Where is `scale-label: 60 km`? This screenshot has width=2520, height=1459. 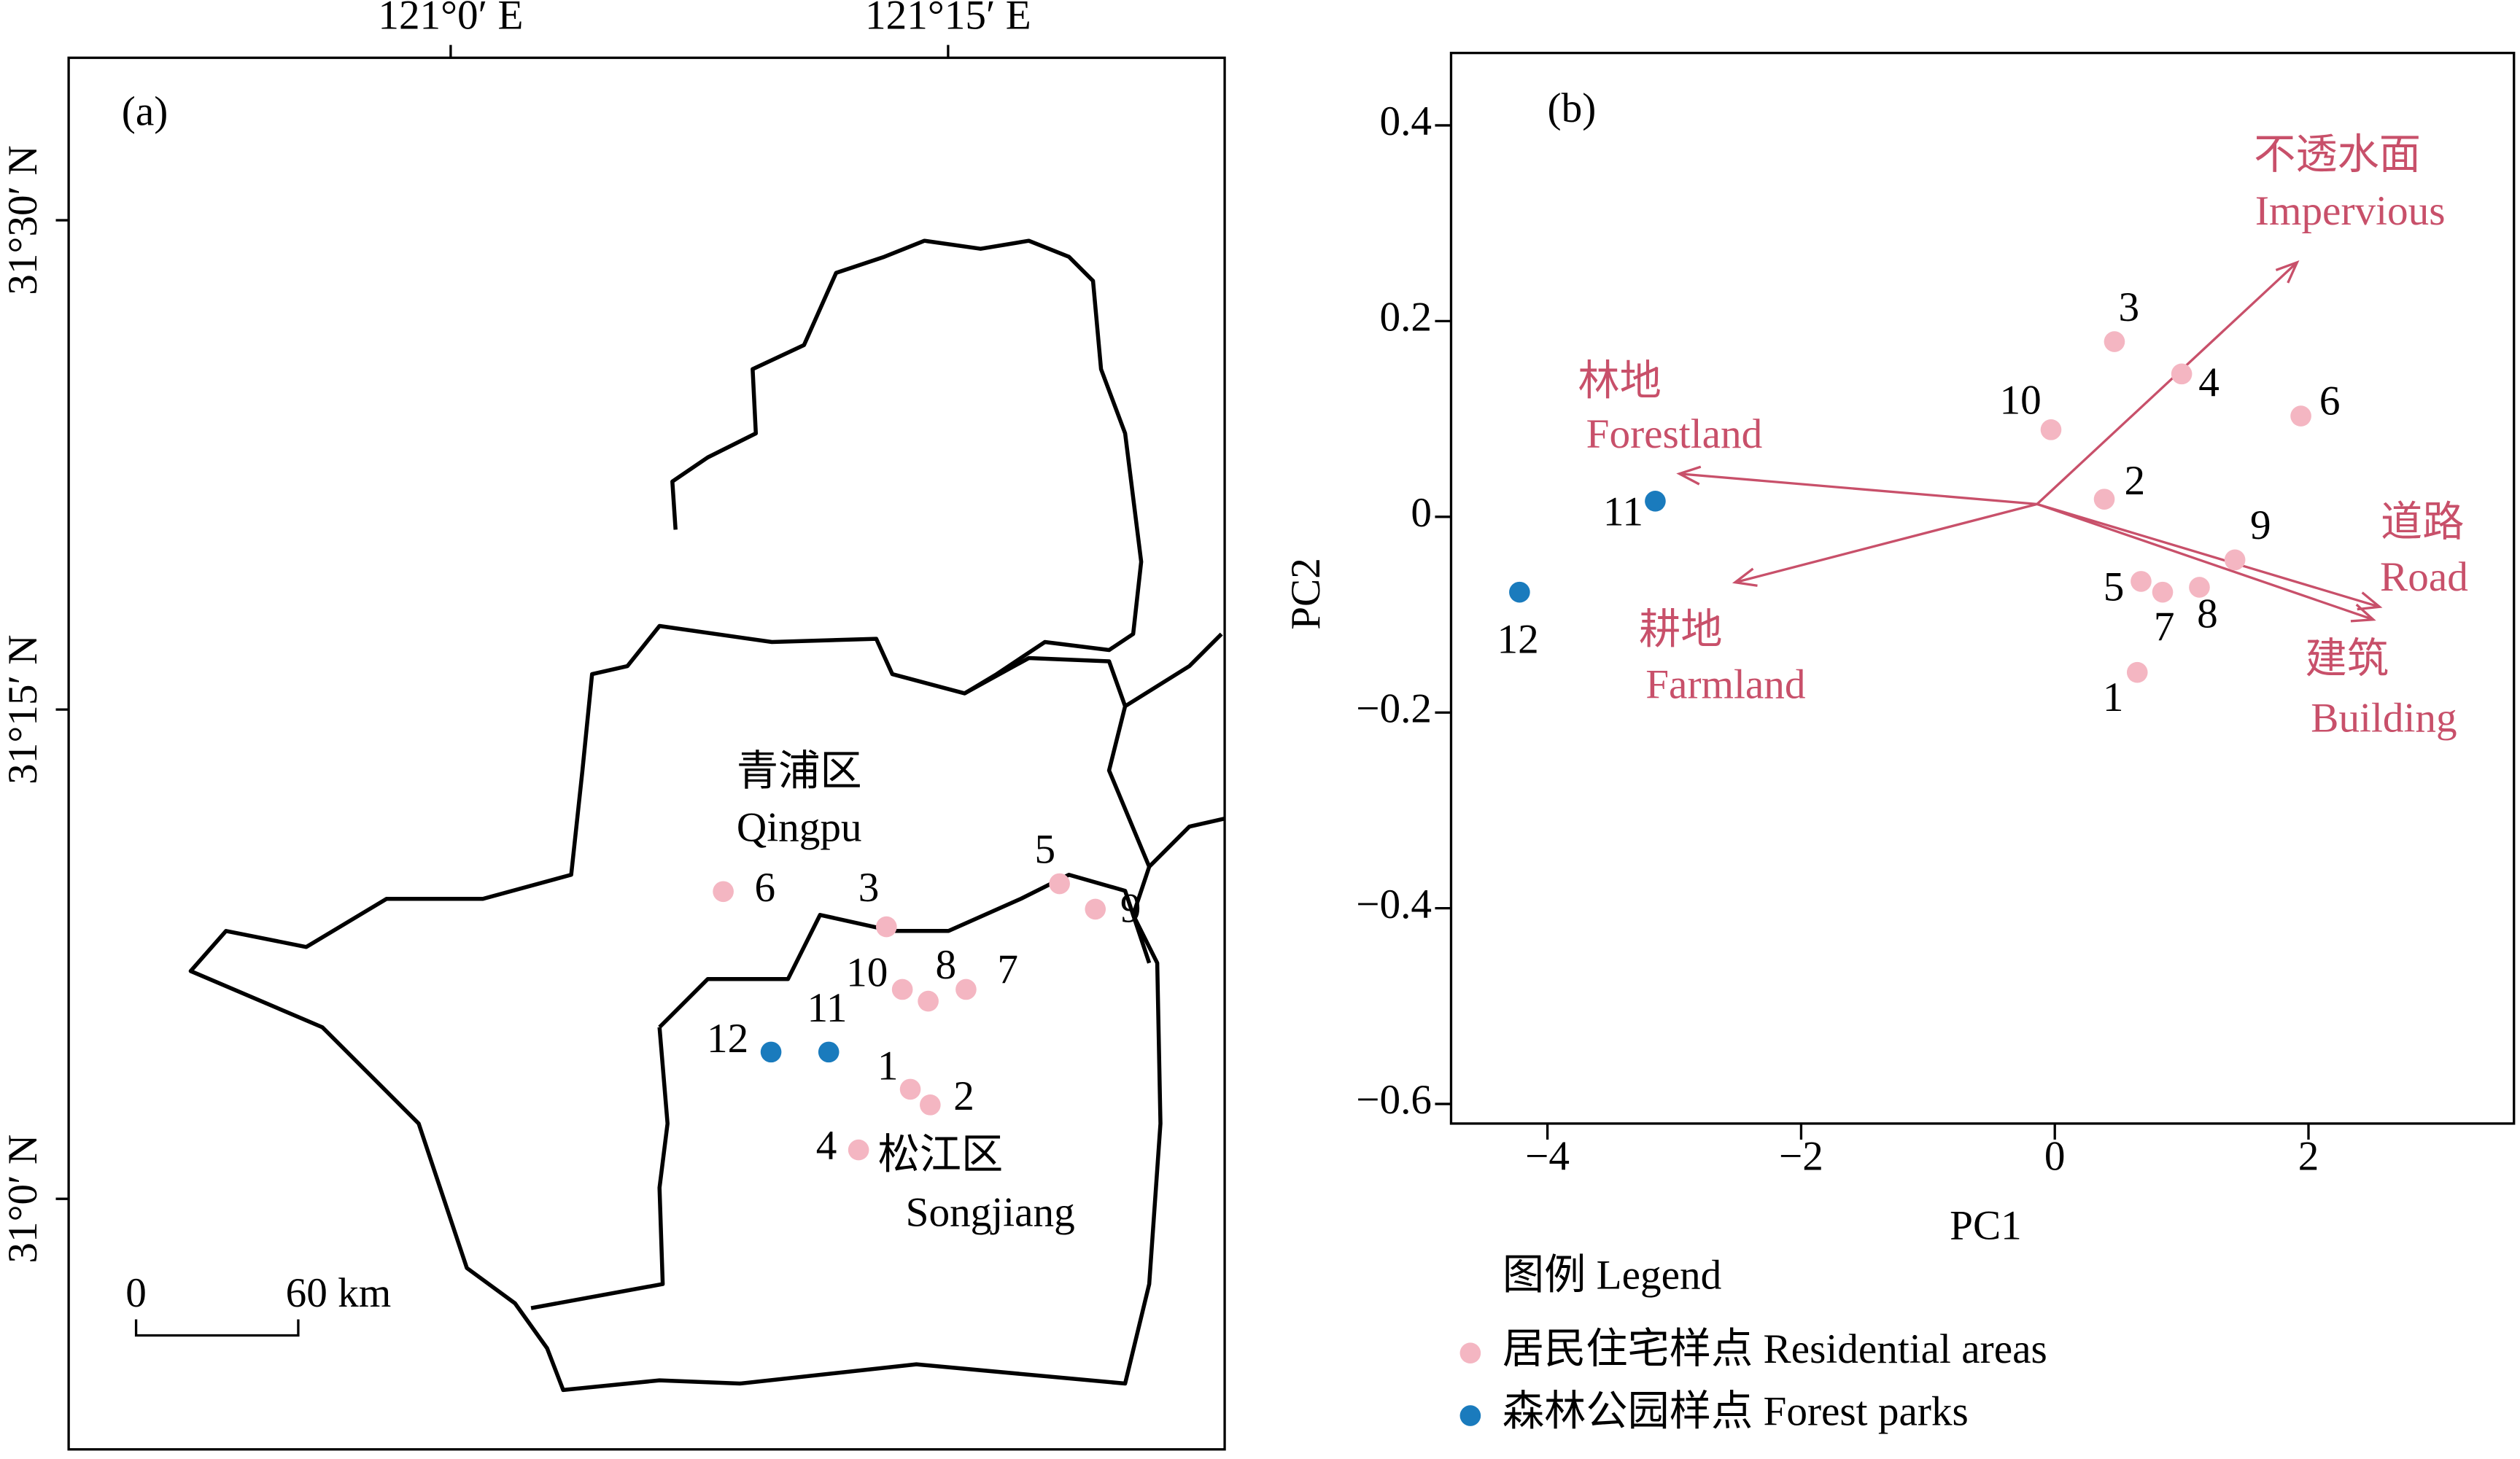
scale-label: 60 km is located at coordinates (339, 1293).